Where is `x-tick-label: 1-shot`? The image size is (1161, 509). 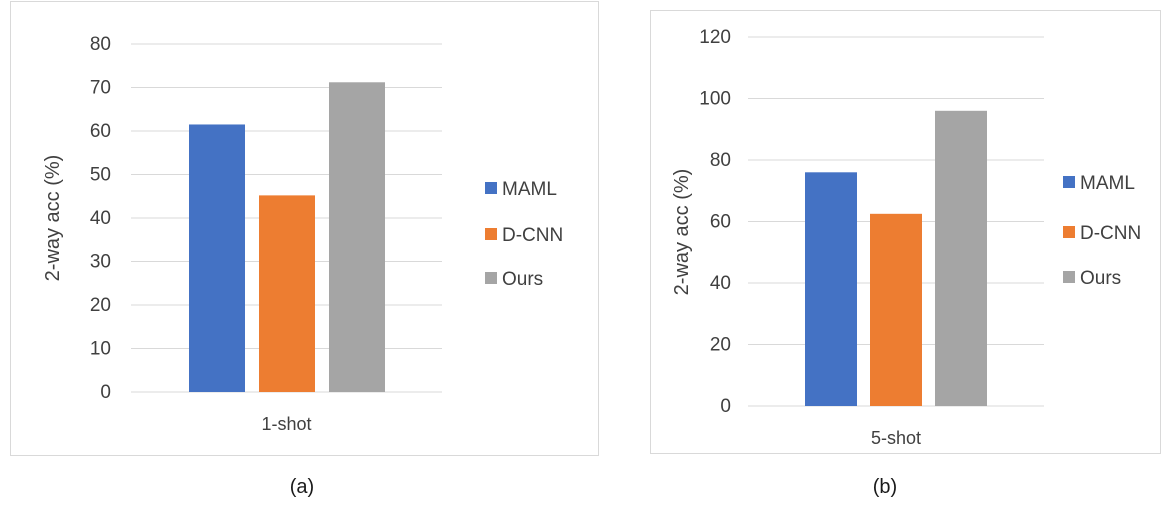 x-tick-label: 1-shot is located at coordinates (286, 424).